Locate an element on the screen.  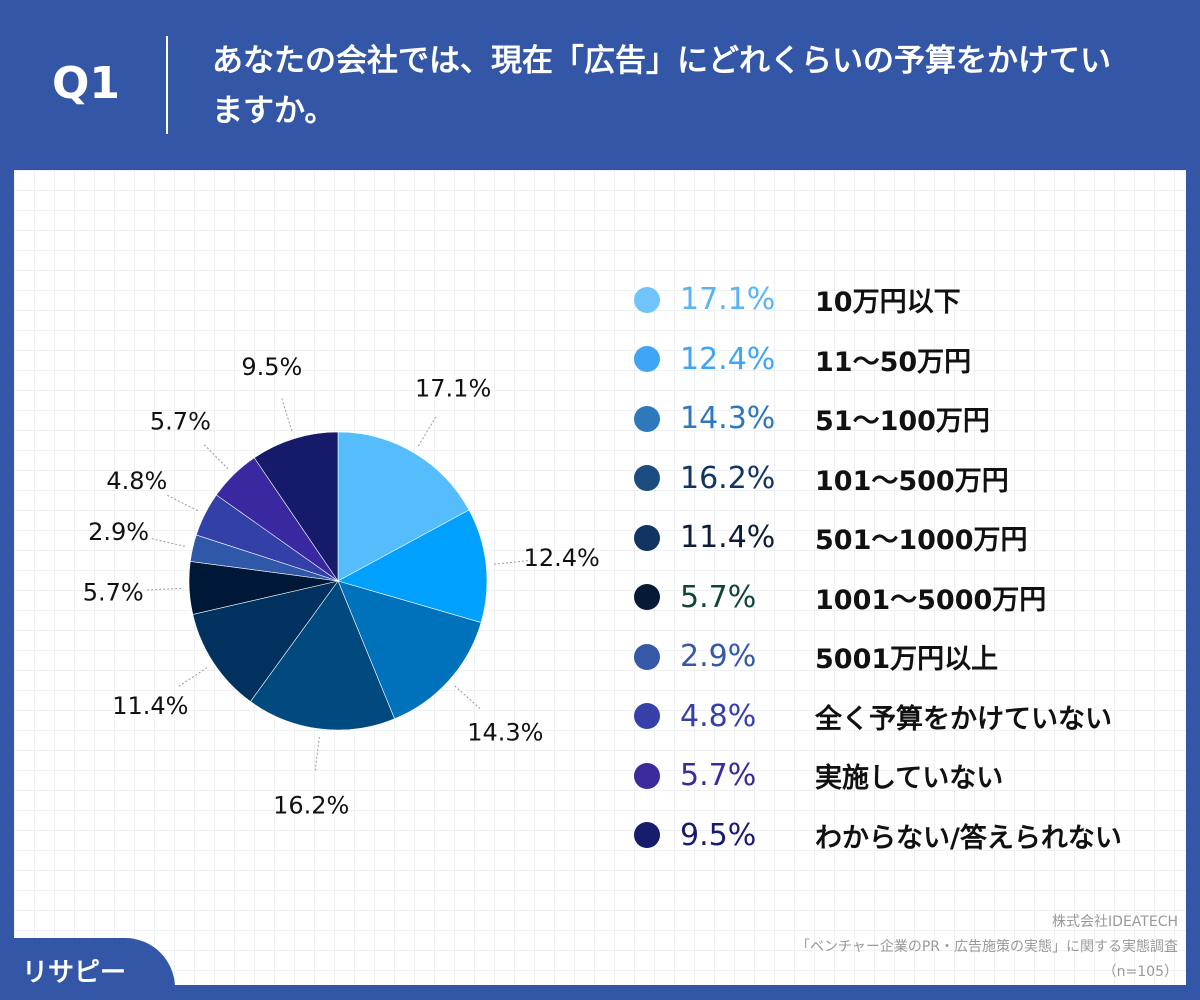
logo: リサピー is located at coordinates (87, 969).